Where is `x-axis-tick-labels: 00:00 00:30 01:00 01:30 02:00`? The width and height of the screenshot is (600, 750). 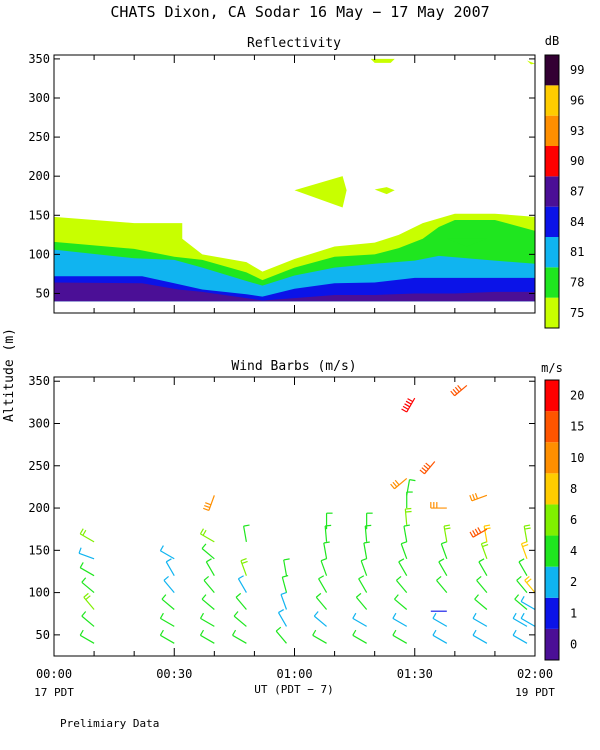
x-axis-tick-labels: 00:00 00:30 01:00 01:30 02:00 is located at coordinates (294, 674).